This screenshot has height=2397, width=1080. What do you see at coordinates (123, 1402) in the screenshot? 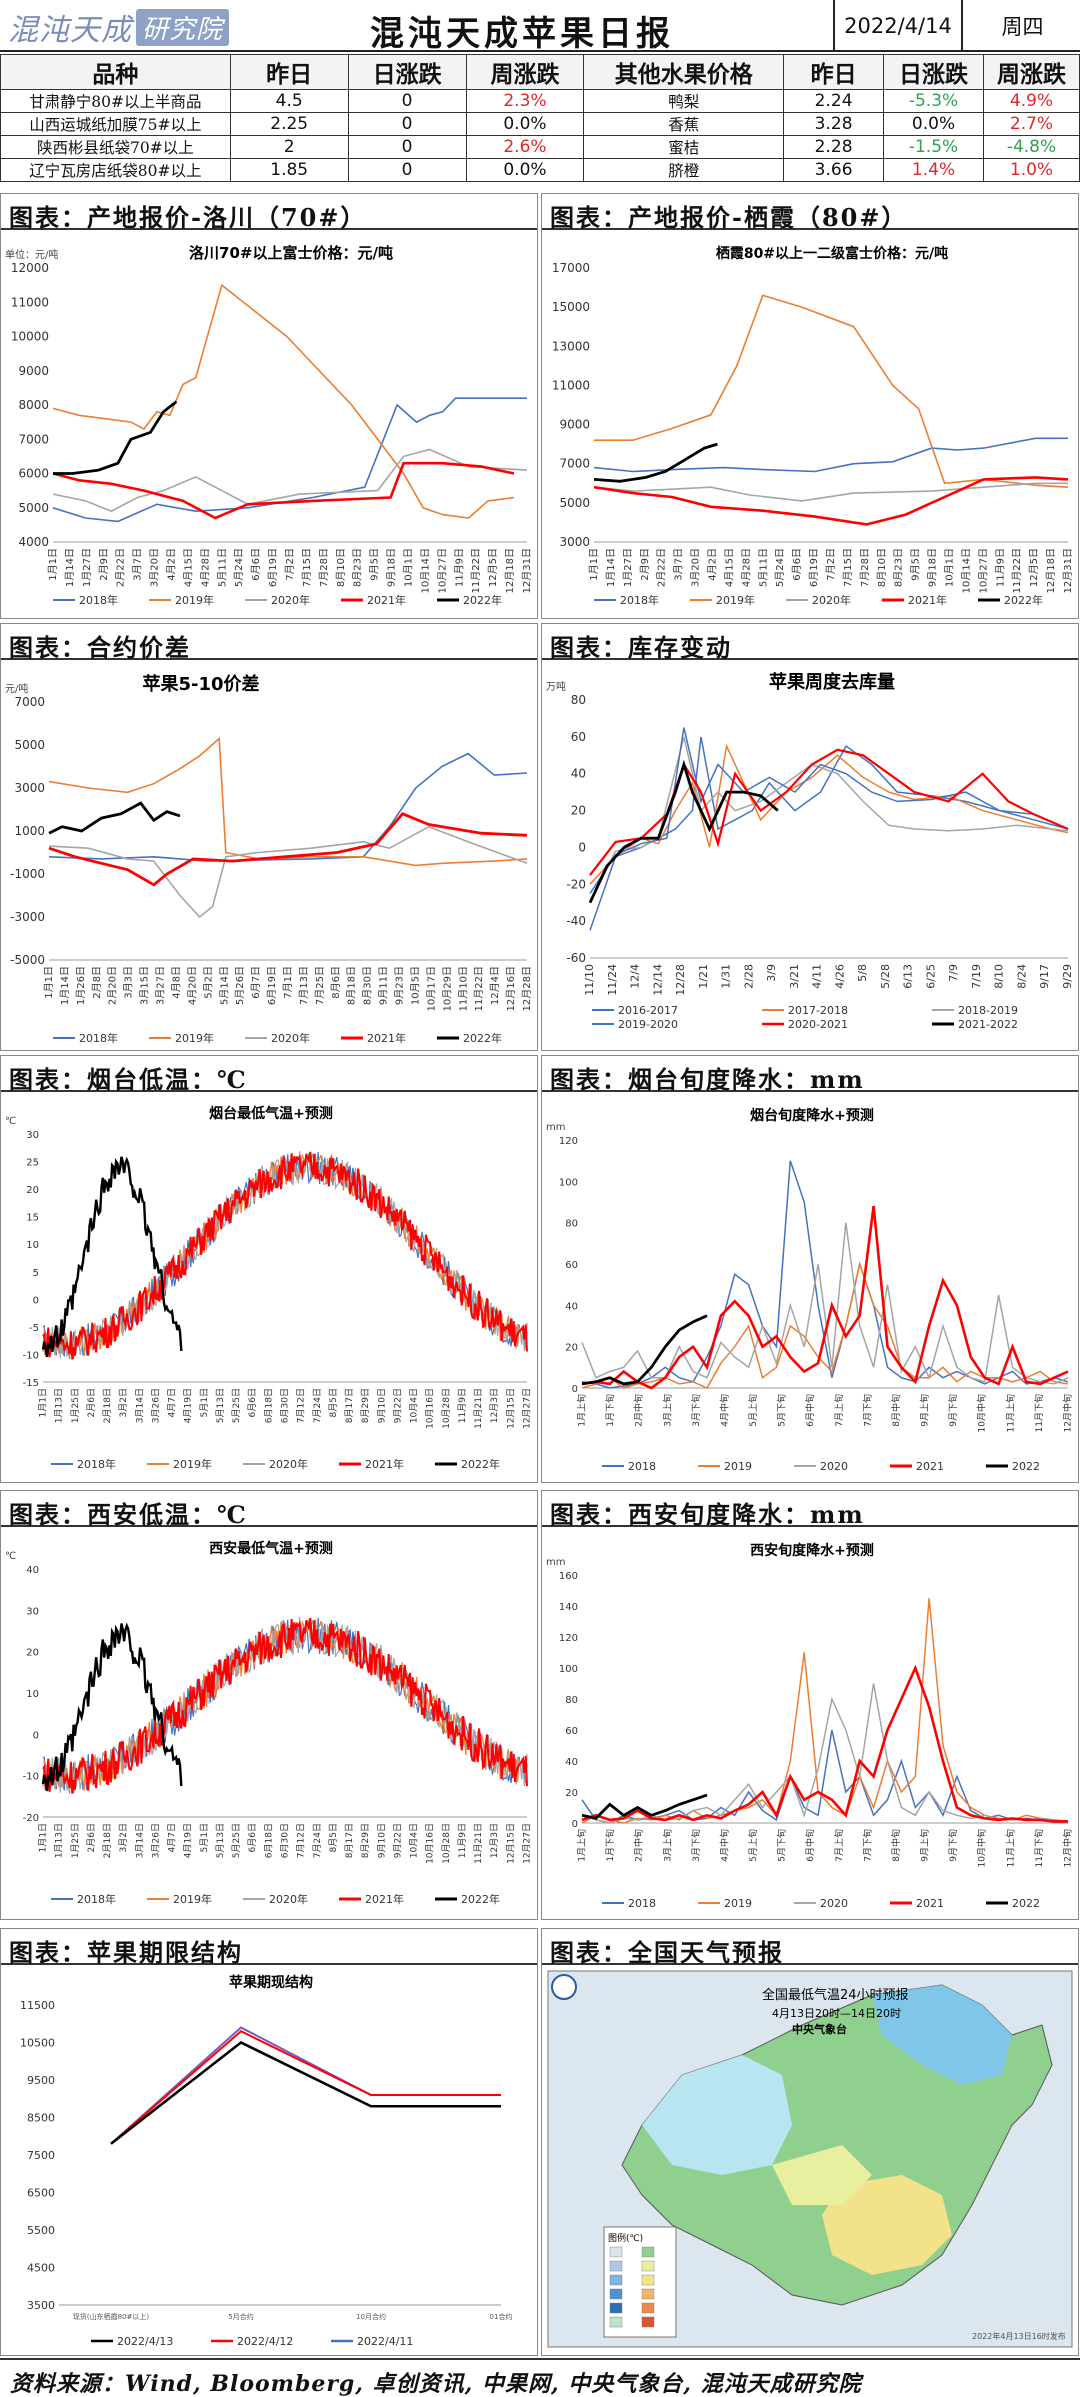
I see `x-tick-label: 3月2日` at bounding box center [123, 1402].